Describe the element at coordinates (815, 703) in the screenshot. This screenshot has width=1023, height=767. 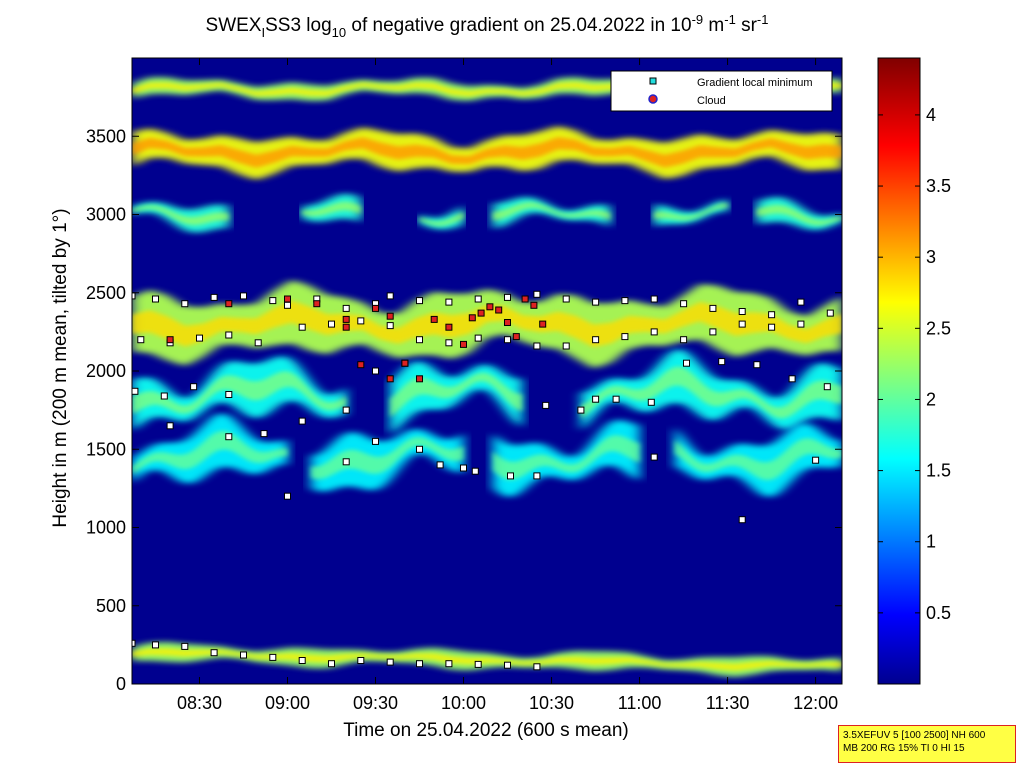
I see `x-tick-label: 12:00` at that location.